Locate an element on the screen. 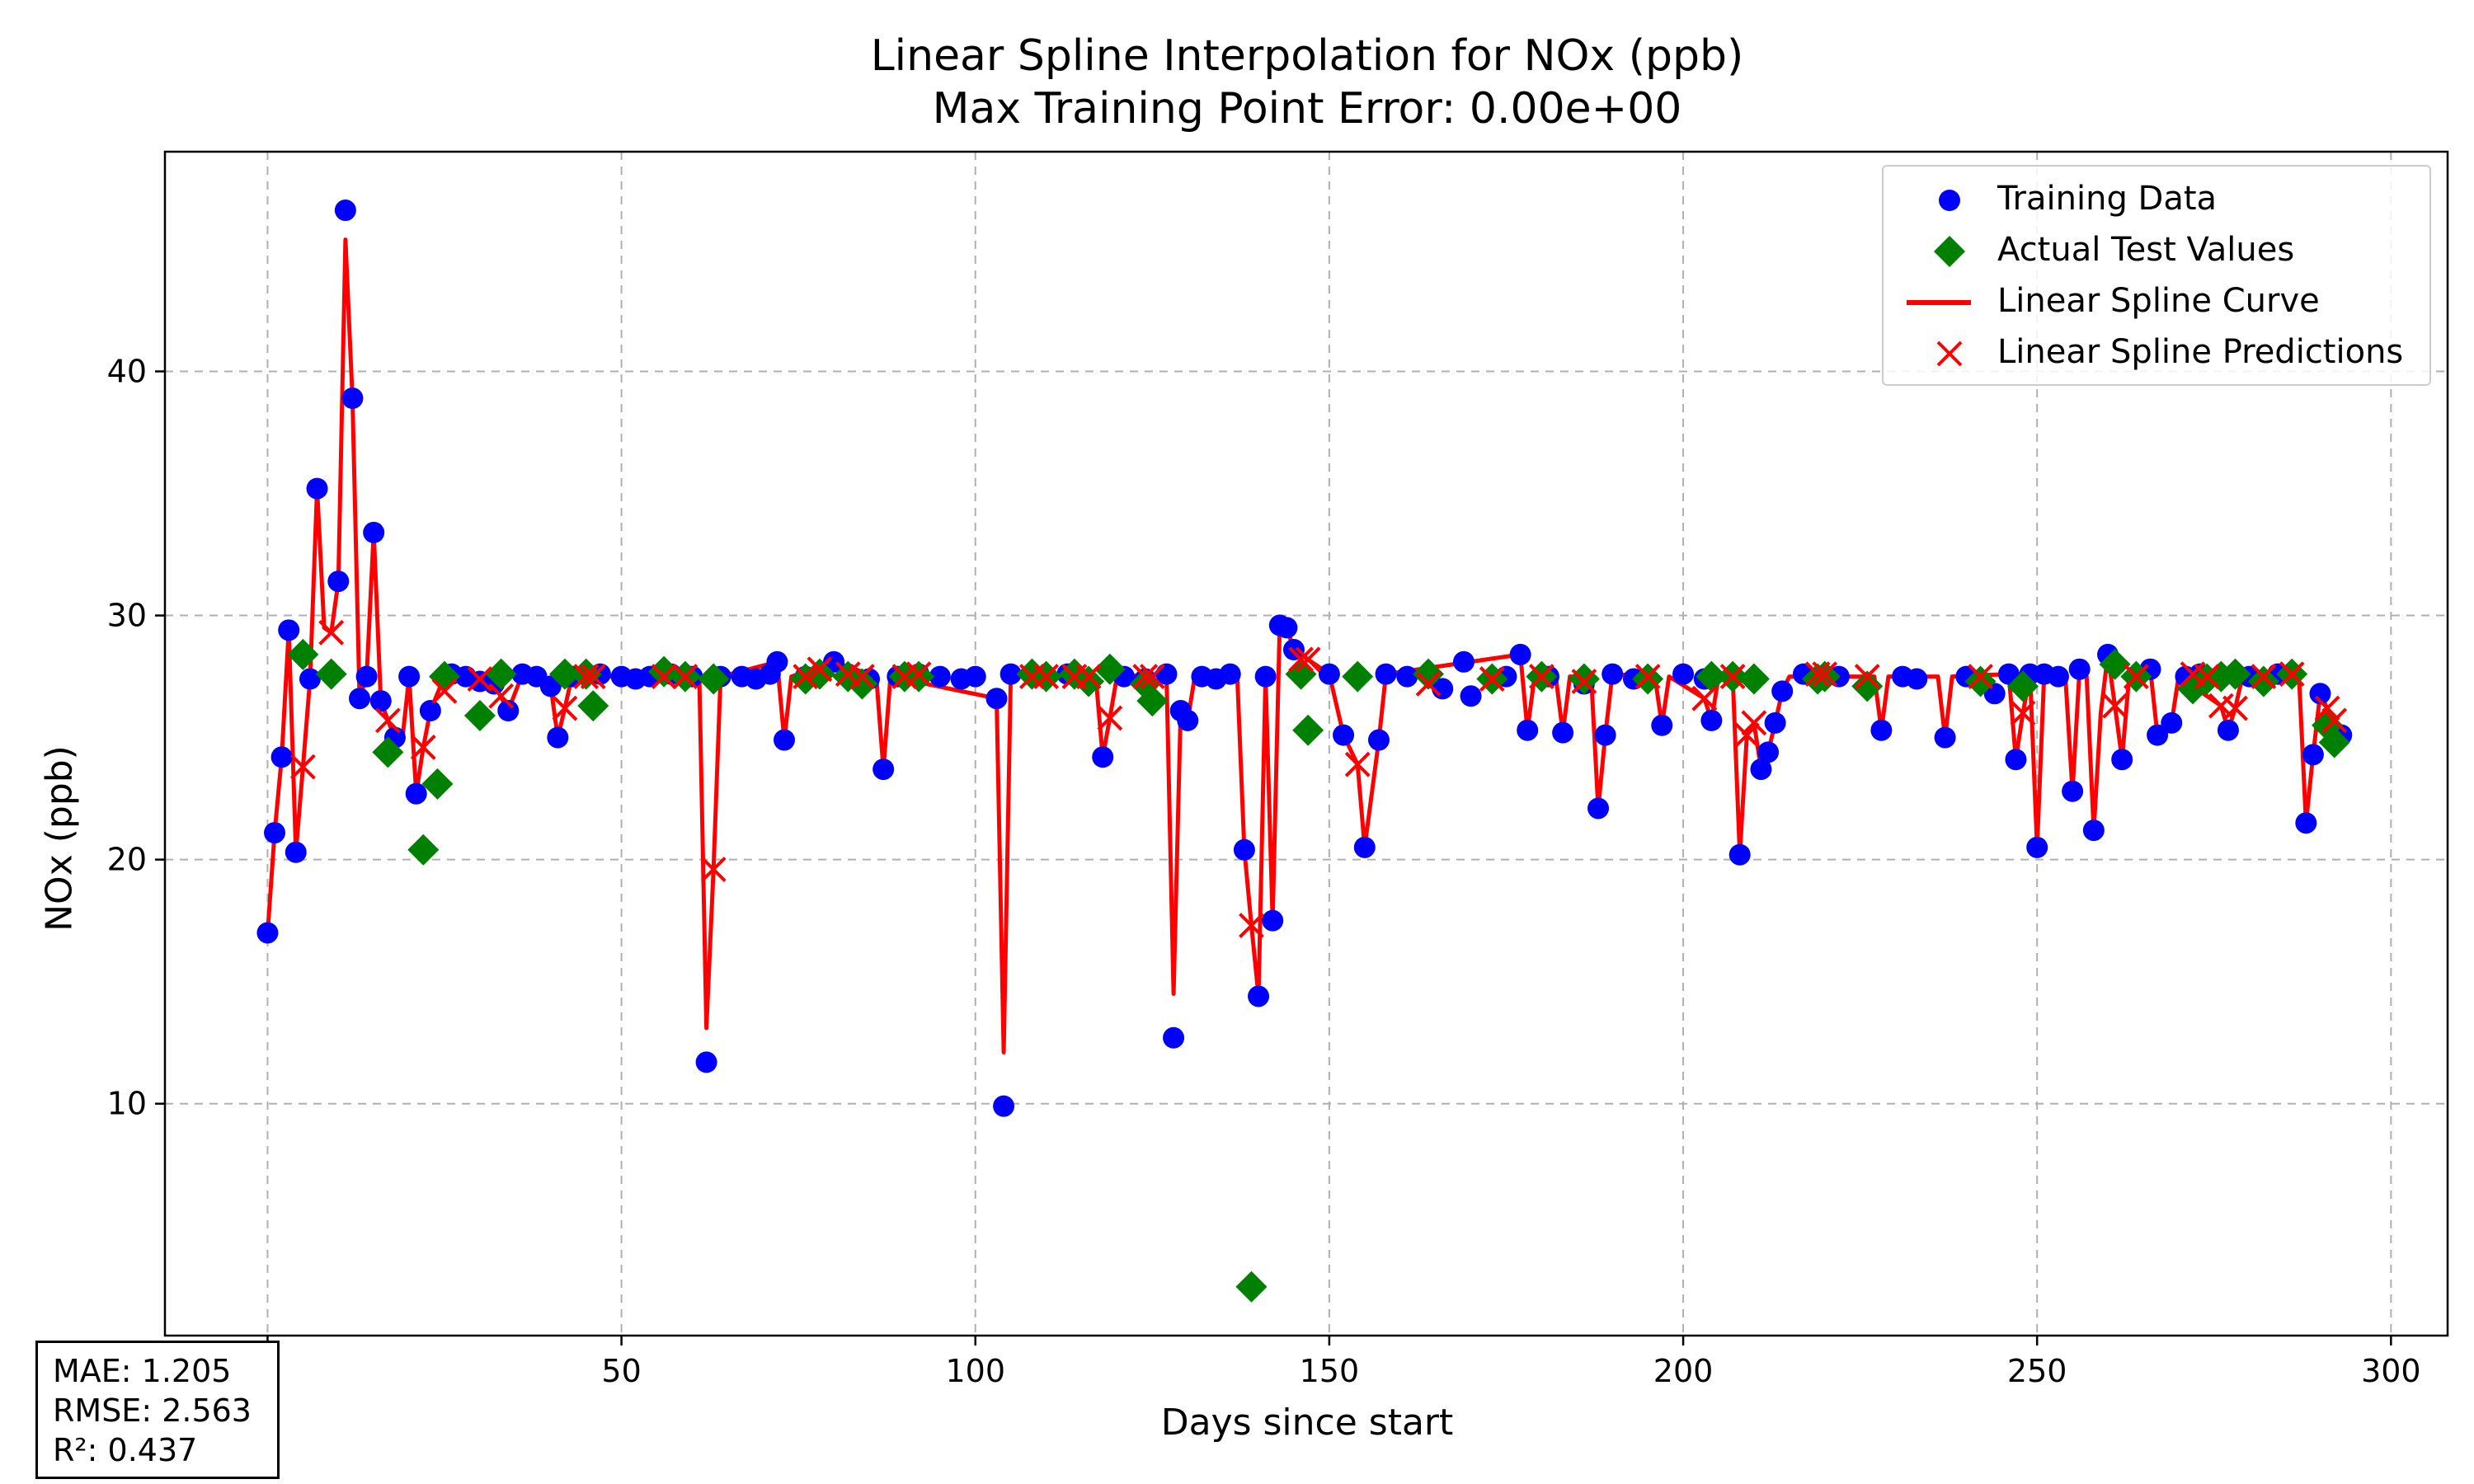 Image resolution: width=2474 pixels, height=1484 pixels. y-tick-label: 20 is located at coordinates (127, 860).